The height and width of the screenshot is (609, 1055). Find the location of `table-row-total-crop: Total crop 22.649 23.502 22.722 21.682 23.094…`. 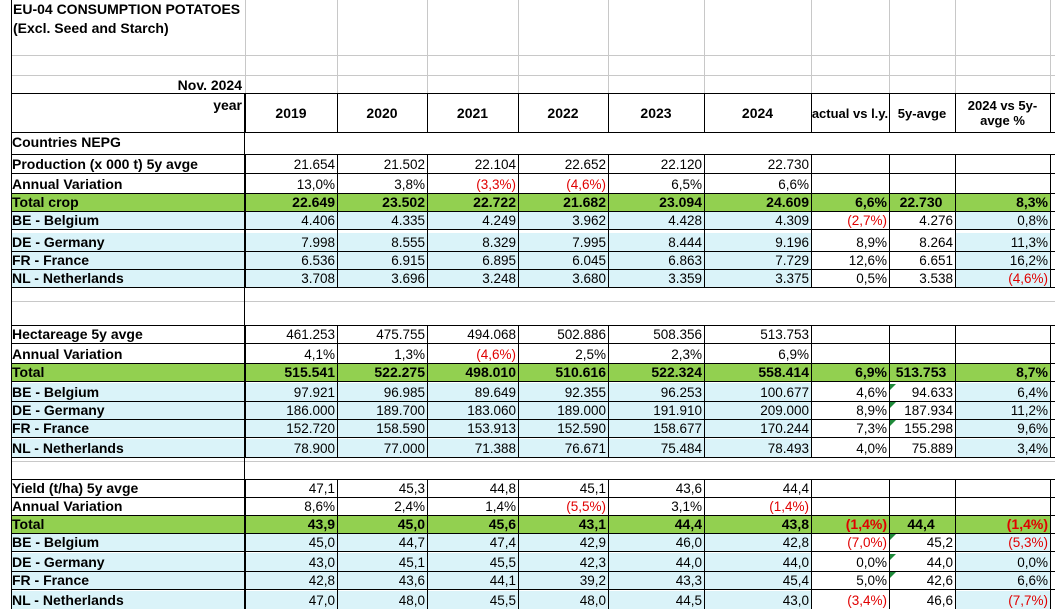

table-row-total-crop: Total crop 22.649 23.502 22.722 21.682 23.094… is located at coordinates (527, 202).